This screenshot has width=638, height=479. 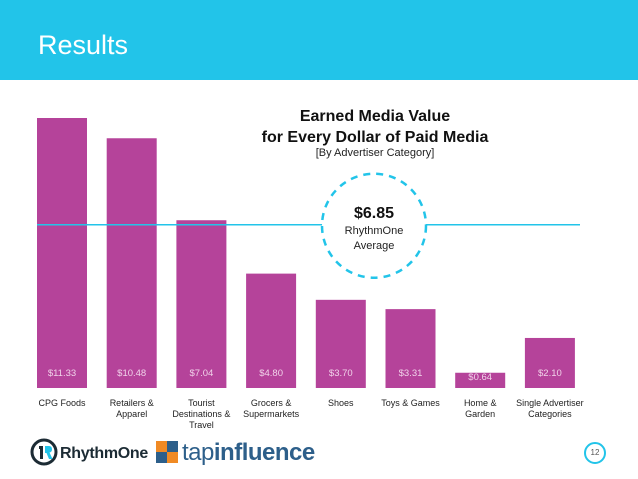 I want to click on average-label-line-1: Average, so click(x=374, y=246).